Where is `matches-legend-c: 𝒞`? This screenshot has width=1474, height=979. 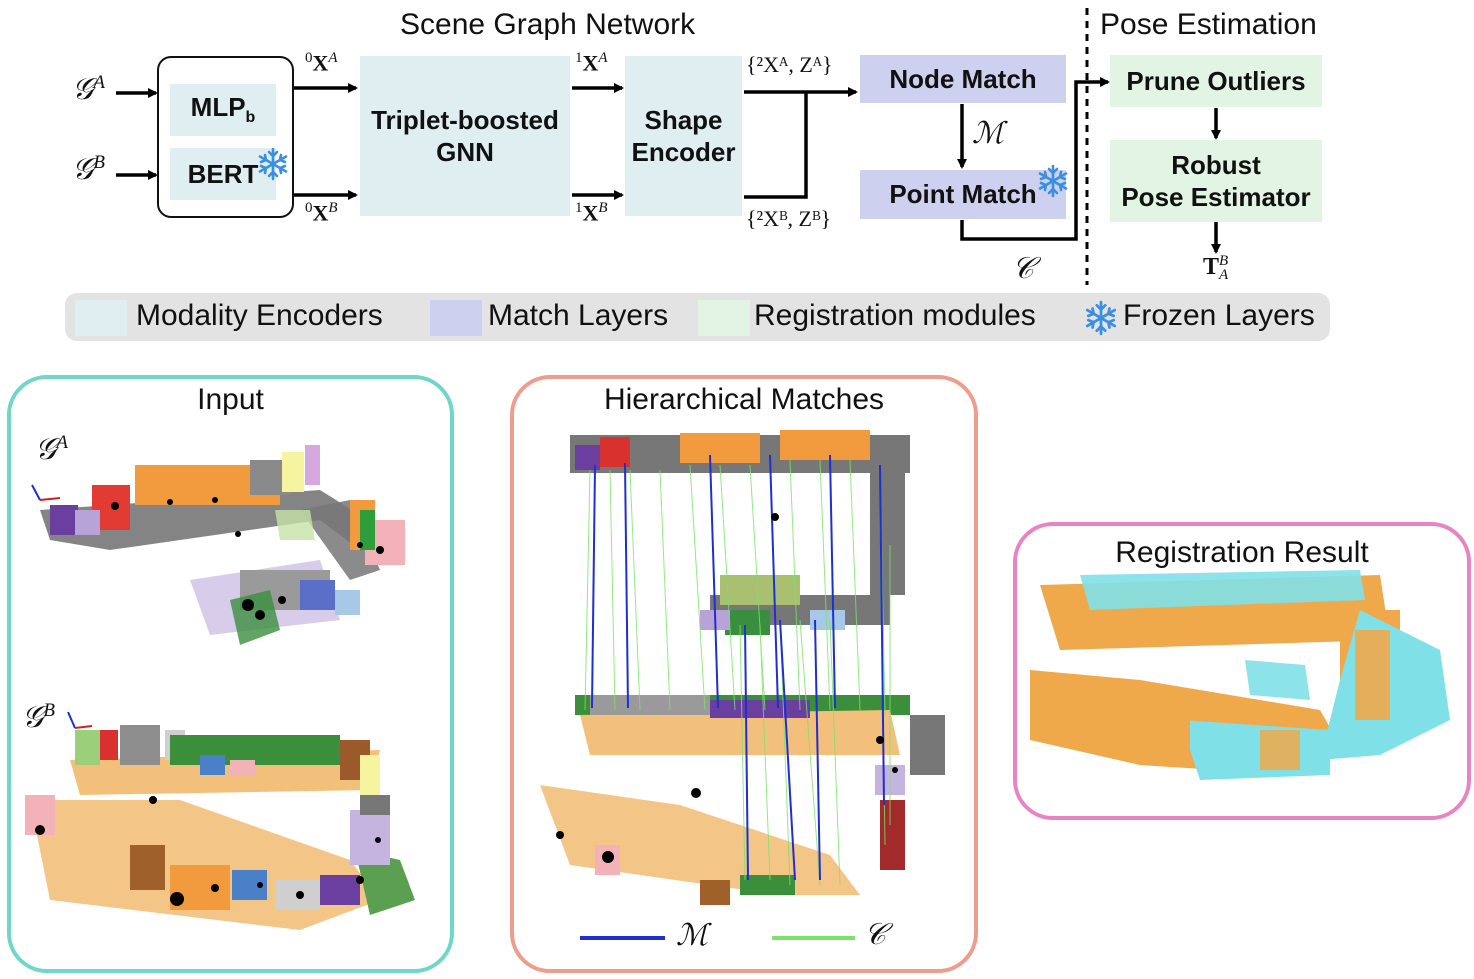
matches-legend-c: 𝒞 is located at coordinates (875, 934).